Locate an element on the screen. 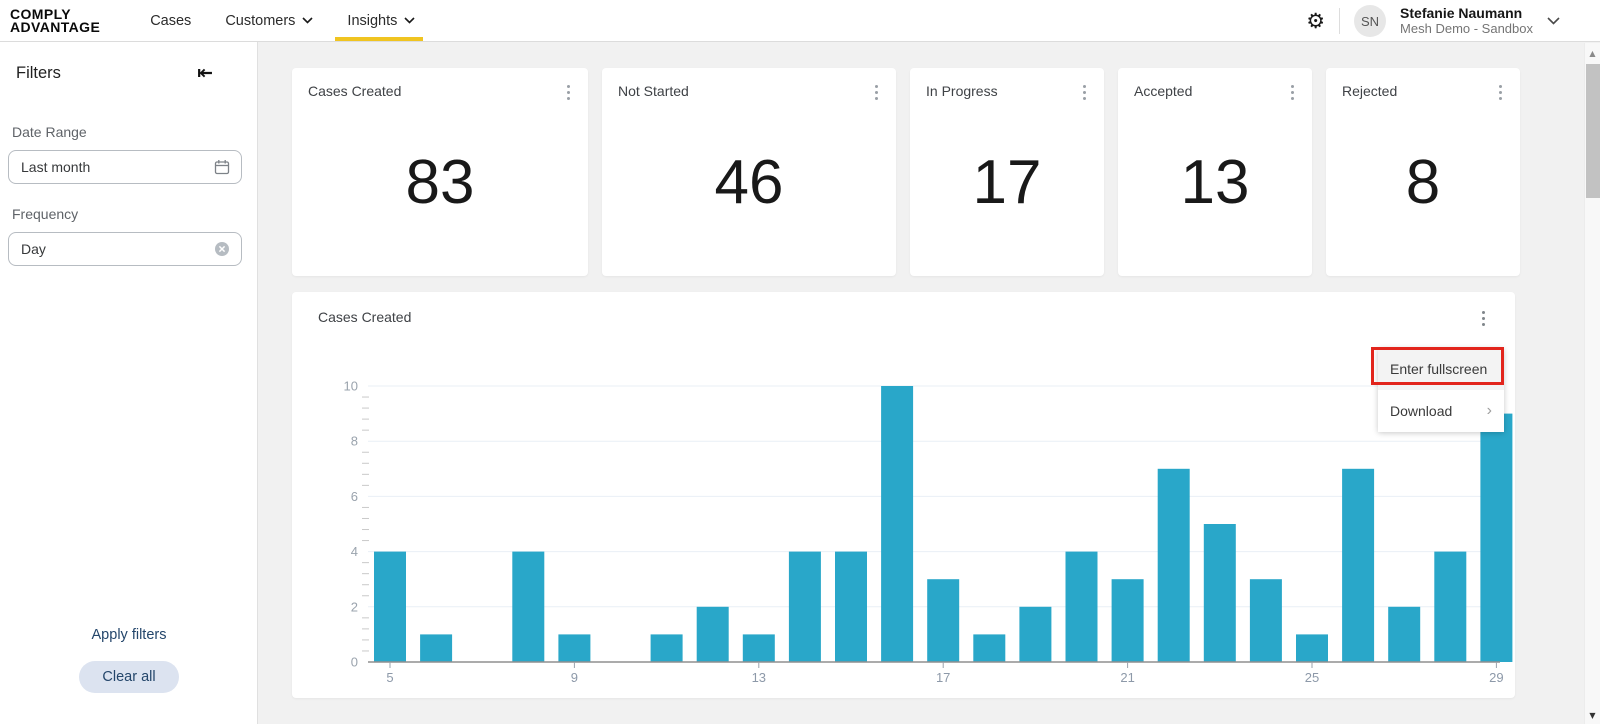 This screenshot has width=1600, height=724. nav-item-label: Cases is located at coordinates (171, 20).